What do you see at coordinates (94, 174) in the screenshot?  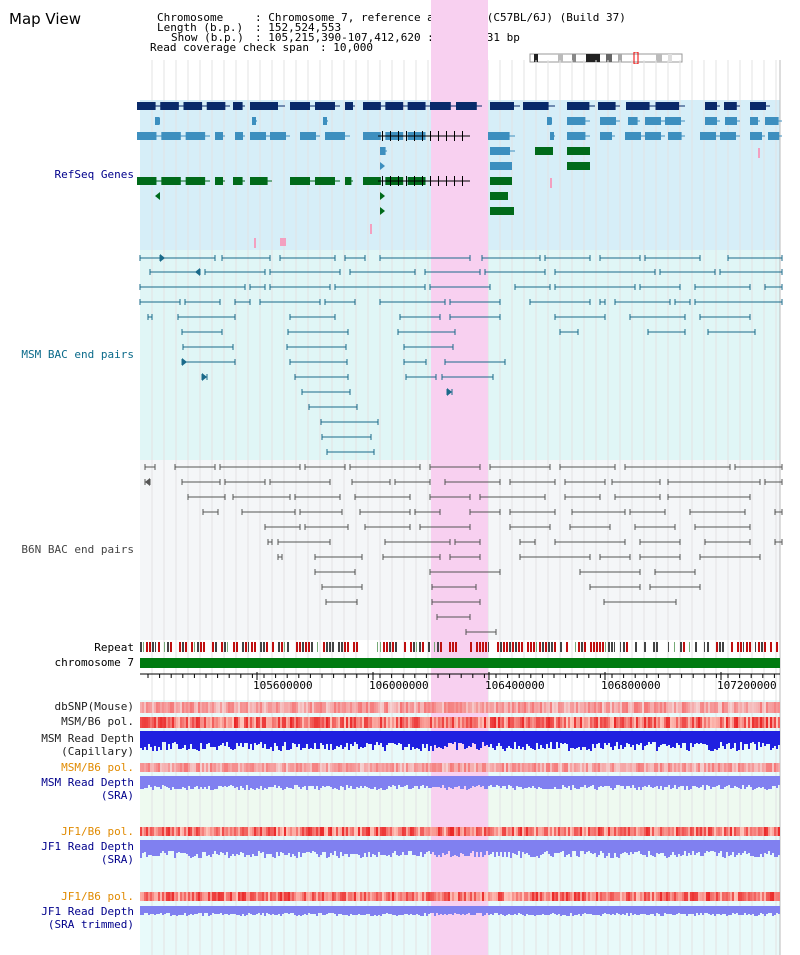 I see `refseq-genes-label: RefSeq Genes` at bounding box center [94, 174].